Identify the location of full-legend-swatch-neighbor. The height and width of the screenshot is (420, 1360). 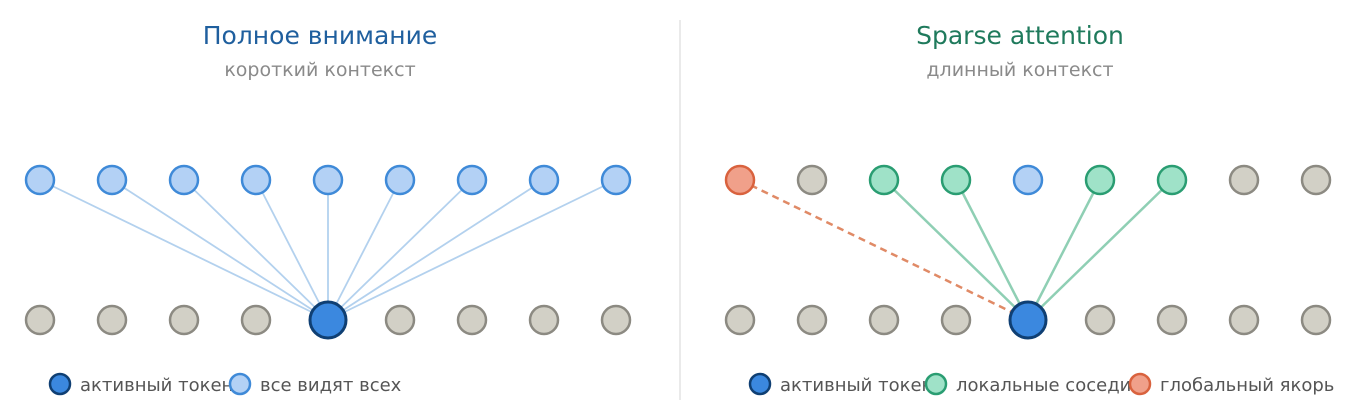
(240, 384).